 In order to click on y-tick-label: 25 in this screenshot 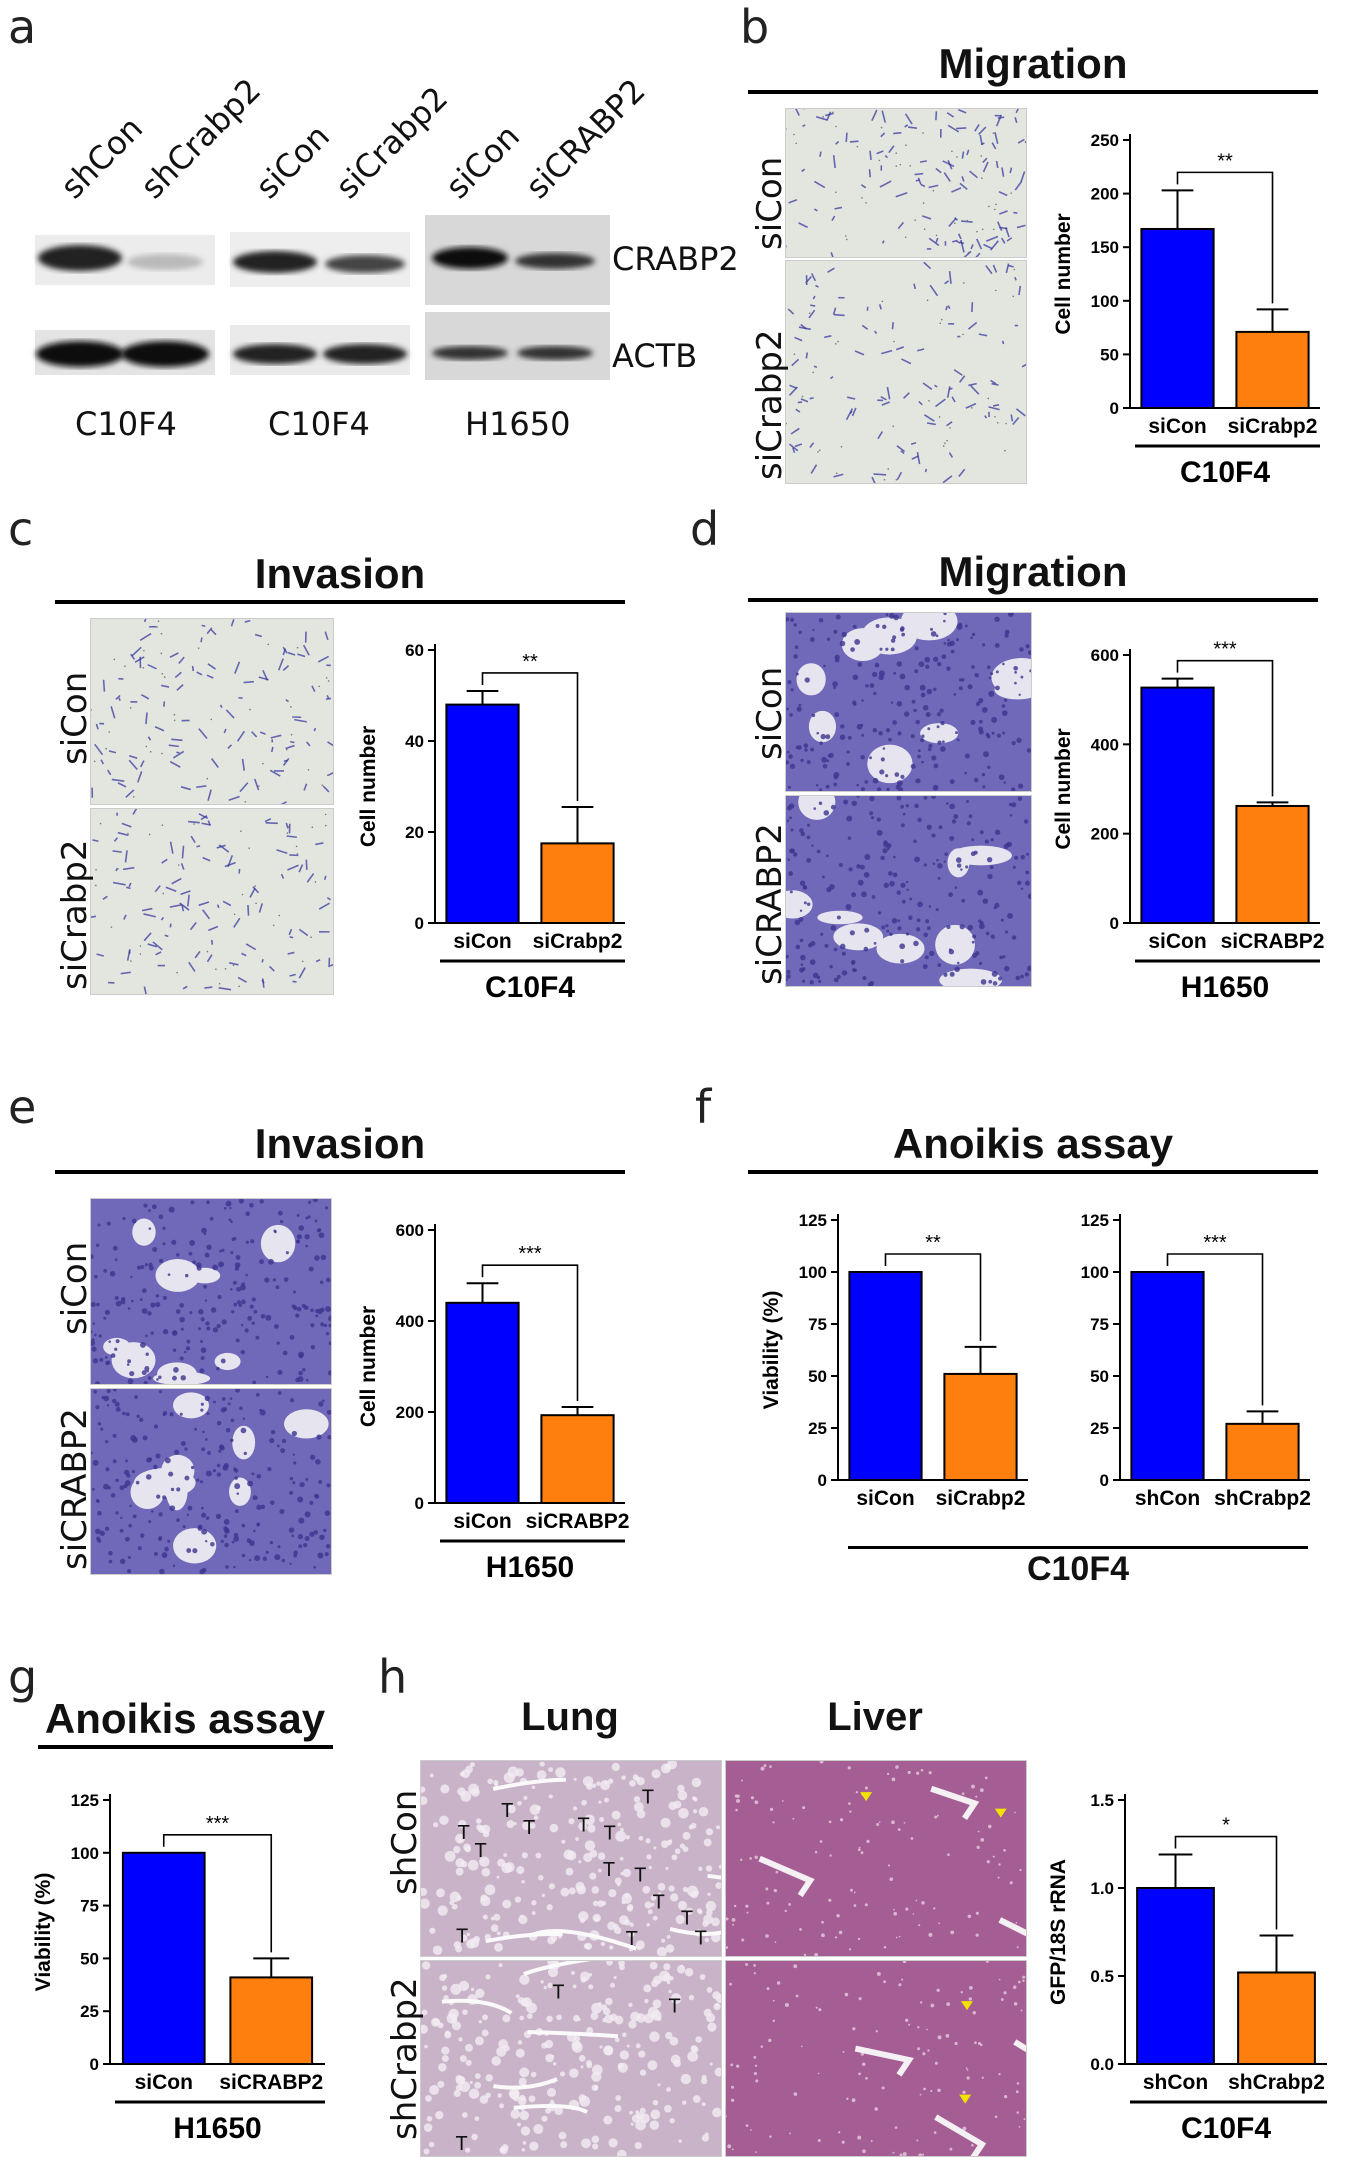, I will do `click(89, 2011)`.